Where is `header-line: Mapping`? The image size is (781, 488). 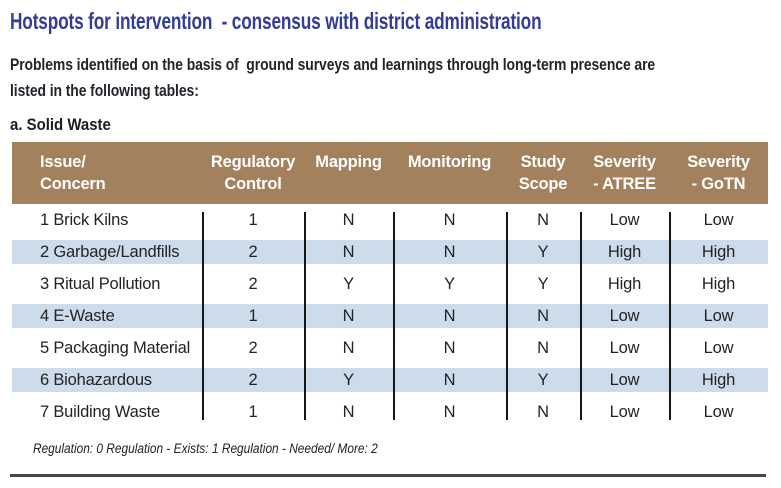
header-line: Mapping is located at coordinates (348, 162).